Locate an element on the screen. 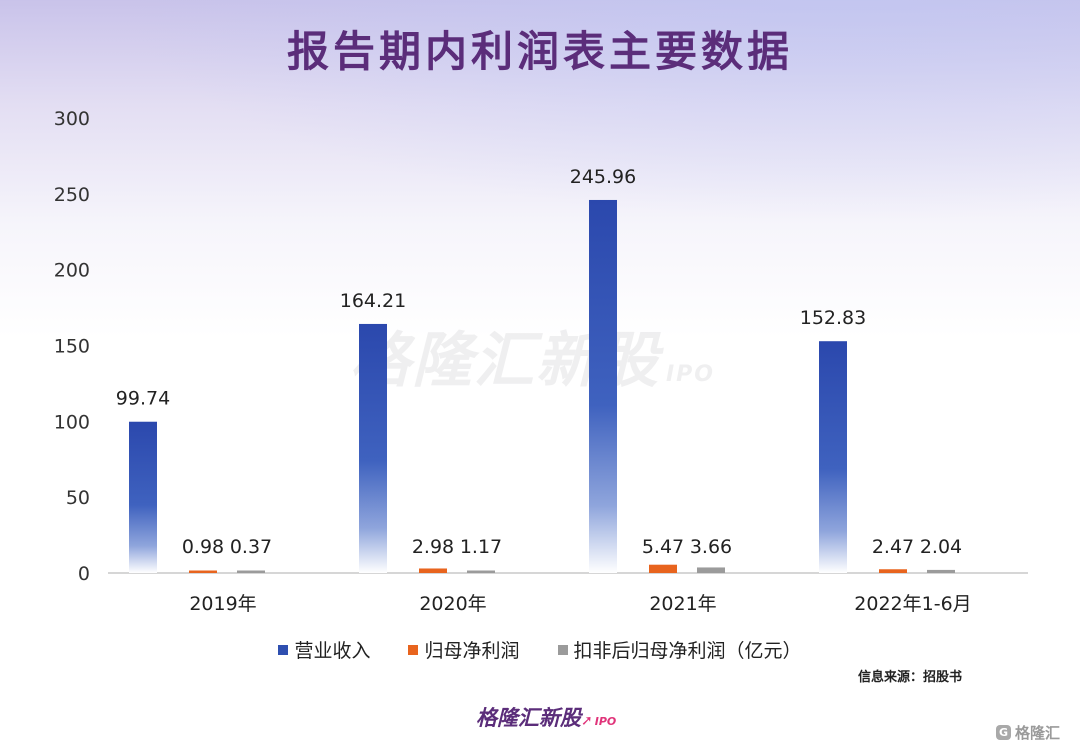  data-label-adjusted-net-profit: 1.17 is located at coordinates (481, 547).